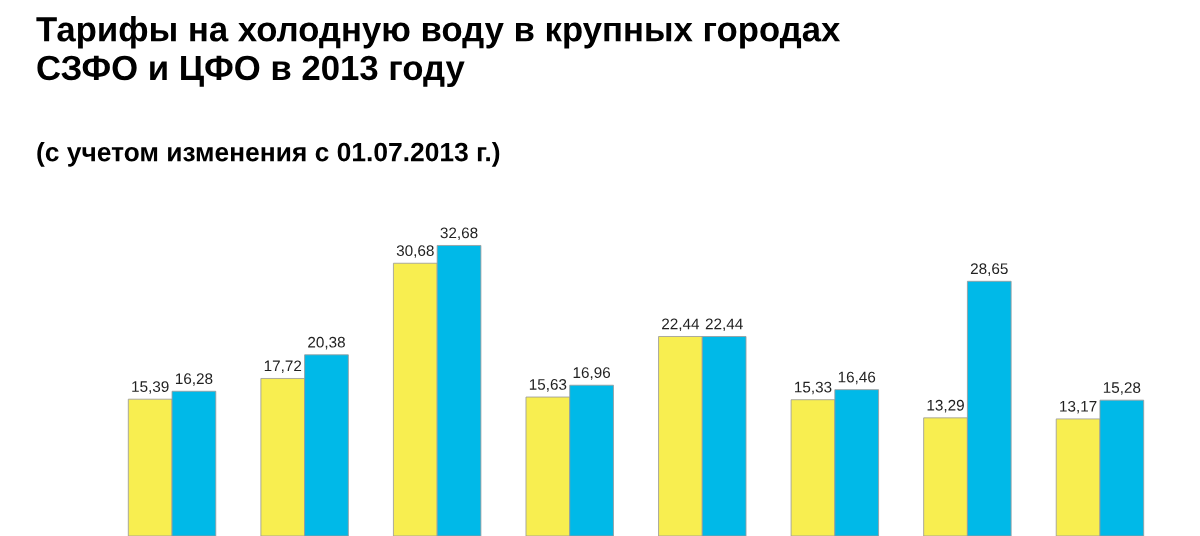  I want to click on data-label: 32,68, so click(459, 234).